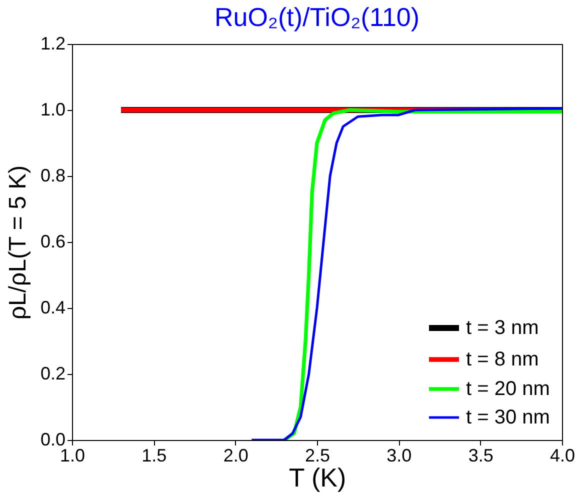  What do you see at coordinates (317, 456) in the screenshot?
I see `x-tick-label: 2.5` at bounding box center [317, 456].